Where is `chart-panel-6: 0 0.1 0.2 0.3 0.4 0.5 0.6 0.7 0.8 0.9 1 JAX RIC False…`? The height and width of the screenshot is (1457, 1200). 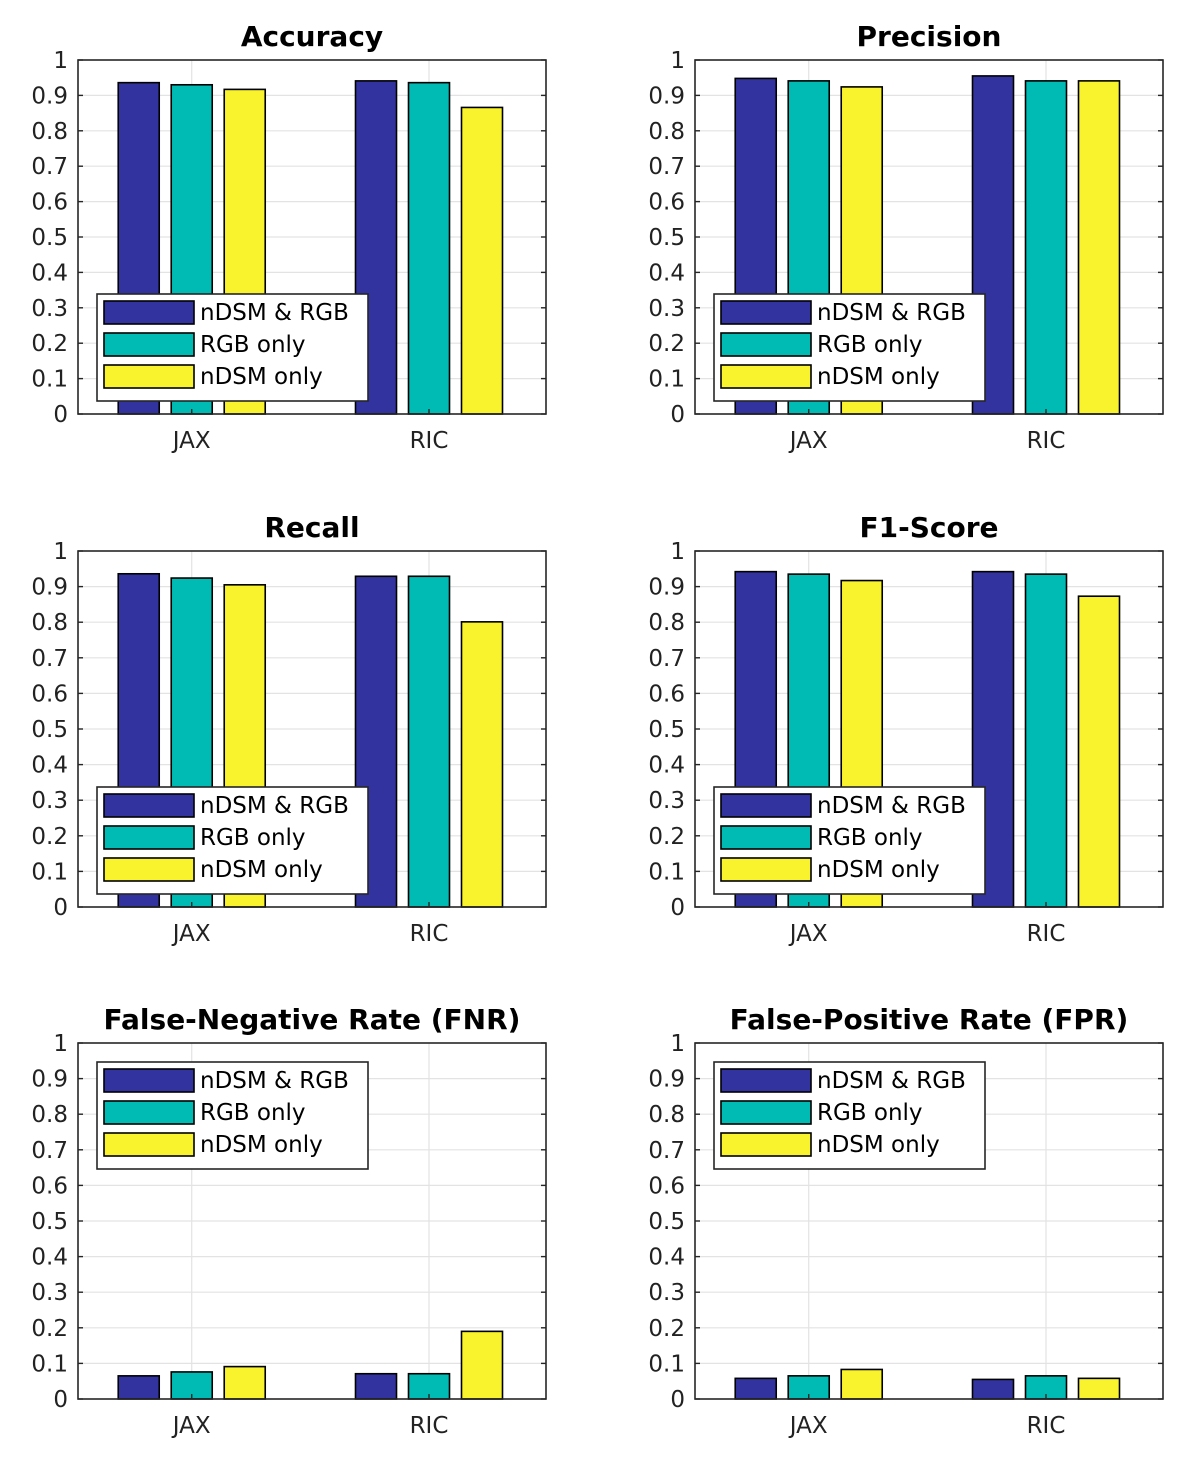 chart-panel-6: 0 0.1 0.2 0.3 0.4 0.5 0.6 0.7 0.8 0.9 1 JAX RIC False… is located at coordinates (906, 1221).